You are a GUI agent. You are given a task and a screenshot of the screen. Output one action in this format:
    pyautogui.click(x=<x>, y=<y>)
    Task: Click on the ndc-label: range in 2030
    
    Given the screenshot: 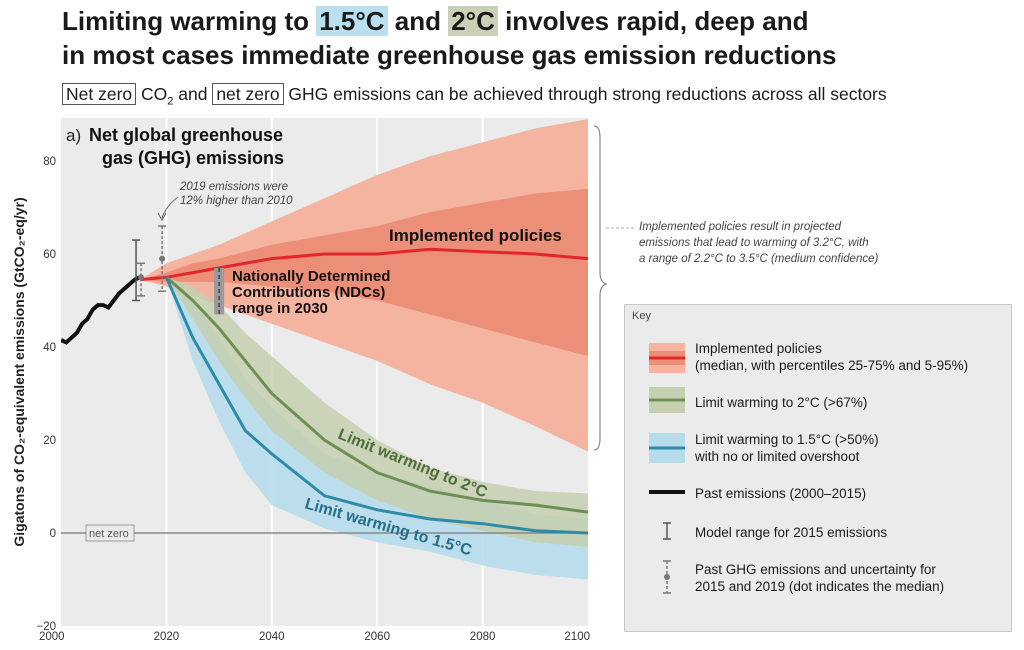 What is the action you would take?
    pyautogui.click(x=280, y=308)
    